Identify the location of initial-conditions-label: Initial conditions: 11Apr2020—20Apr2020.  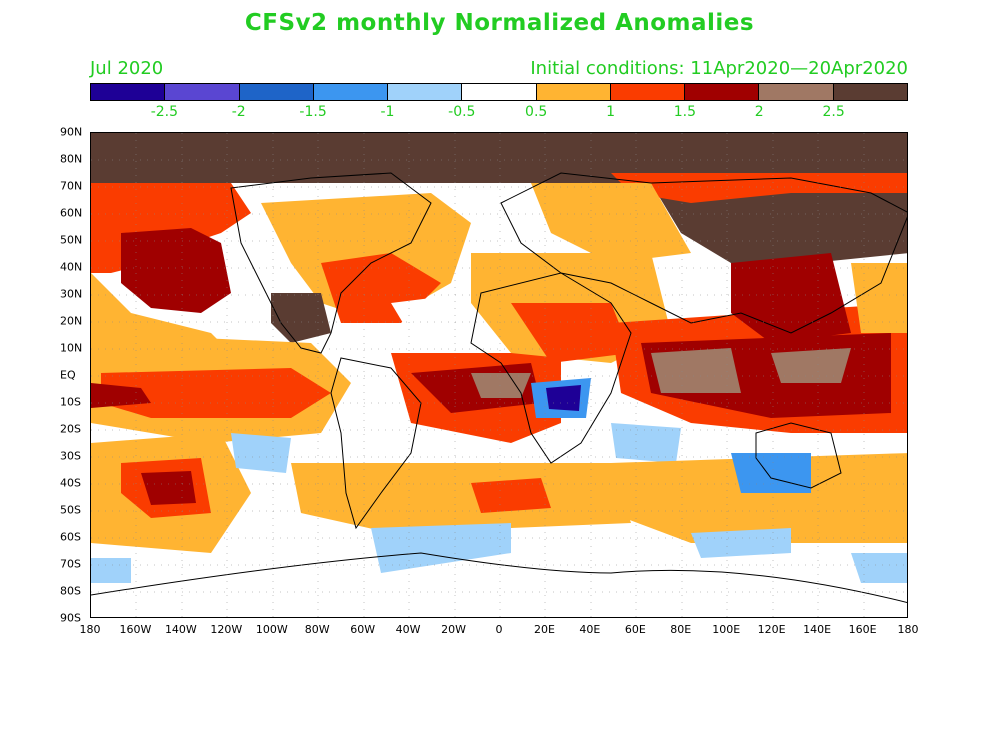
(719, 68).